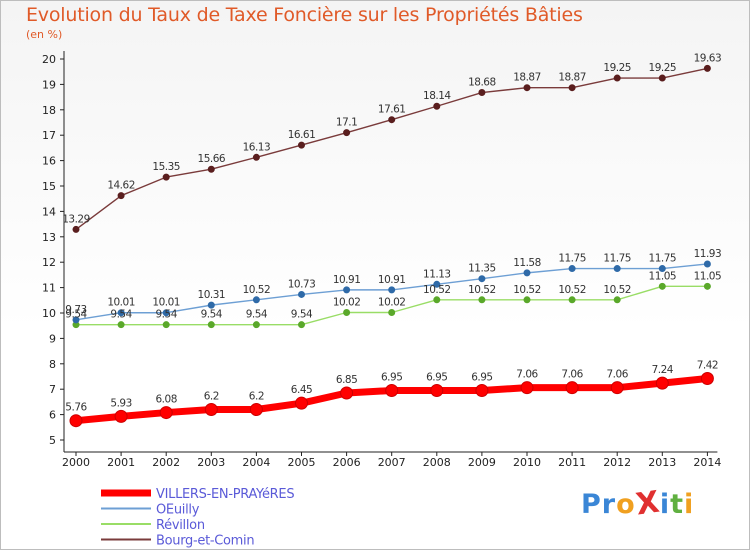 This screenshot has width=750, height=550. Describe the element at coordinates (347, 462) in the screenshot. I see `x-tick-label: 2006` at that location.